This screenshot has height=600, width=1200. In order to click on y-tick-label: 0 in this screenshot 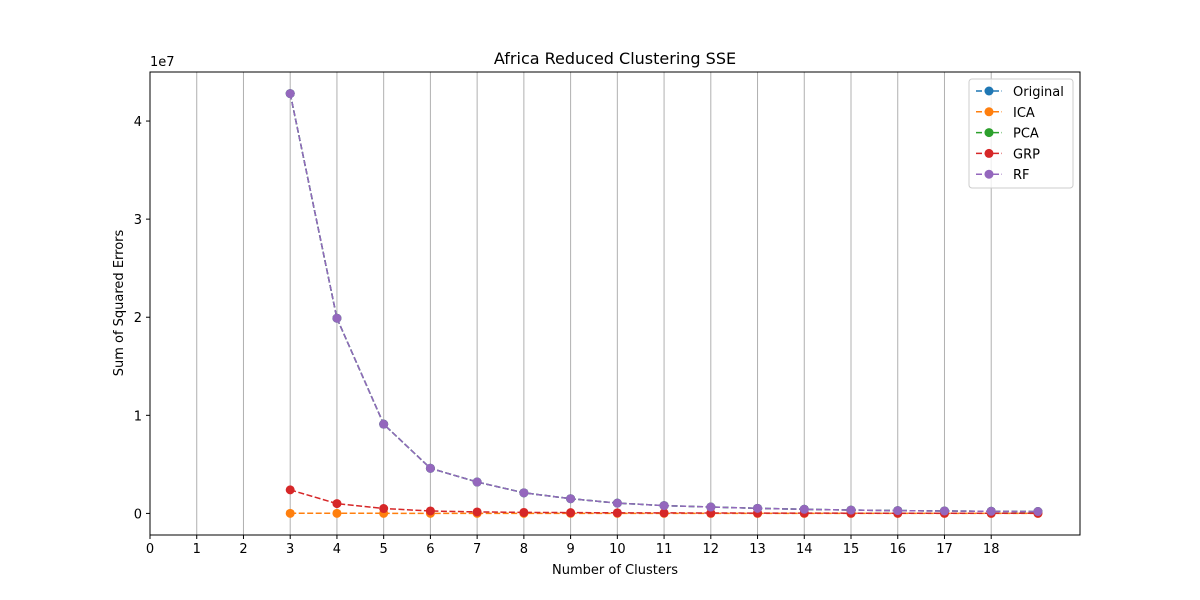, I will do `click(138, 514)`.